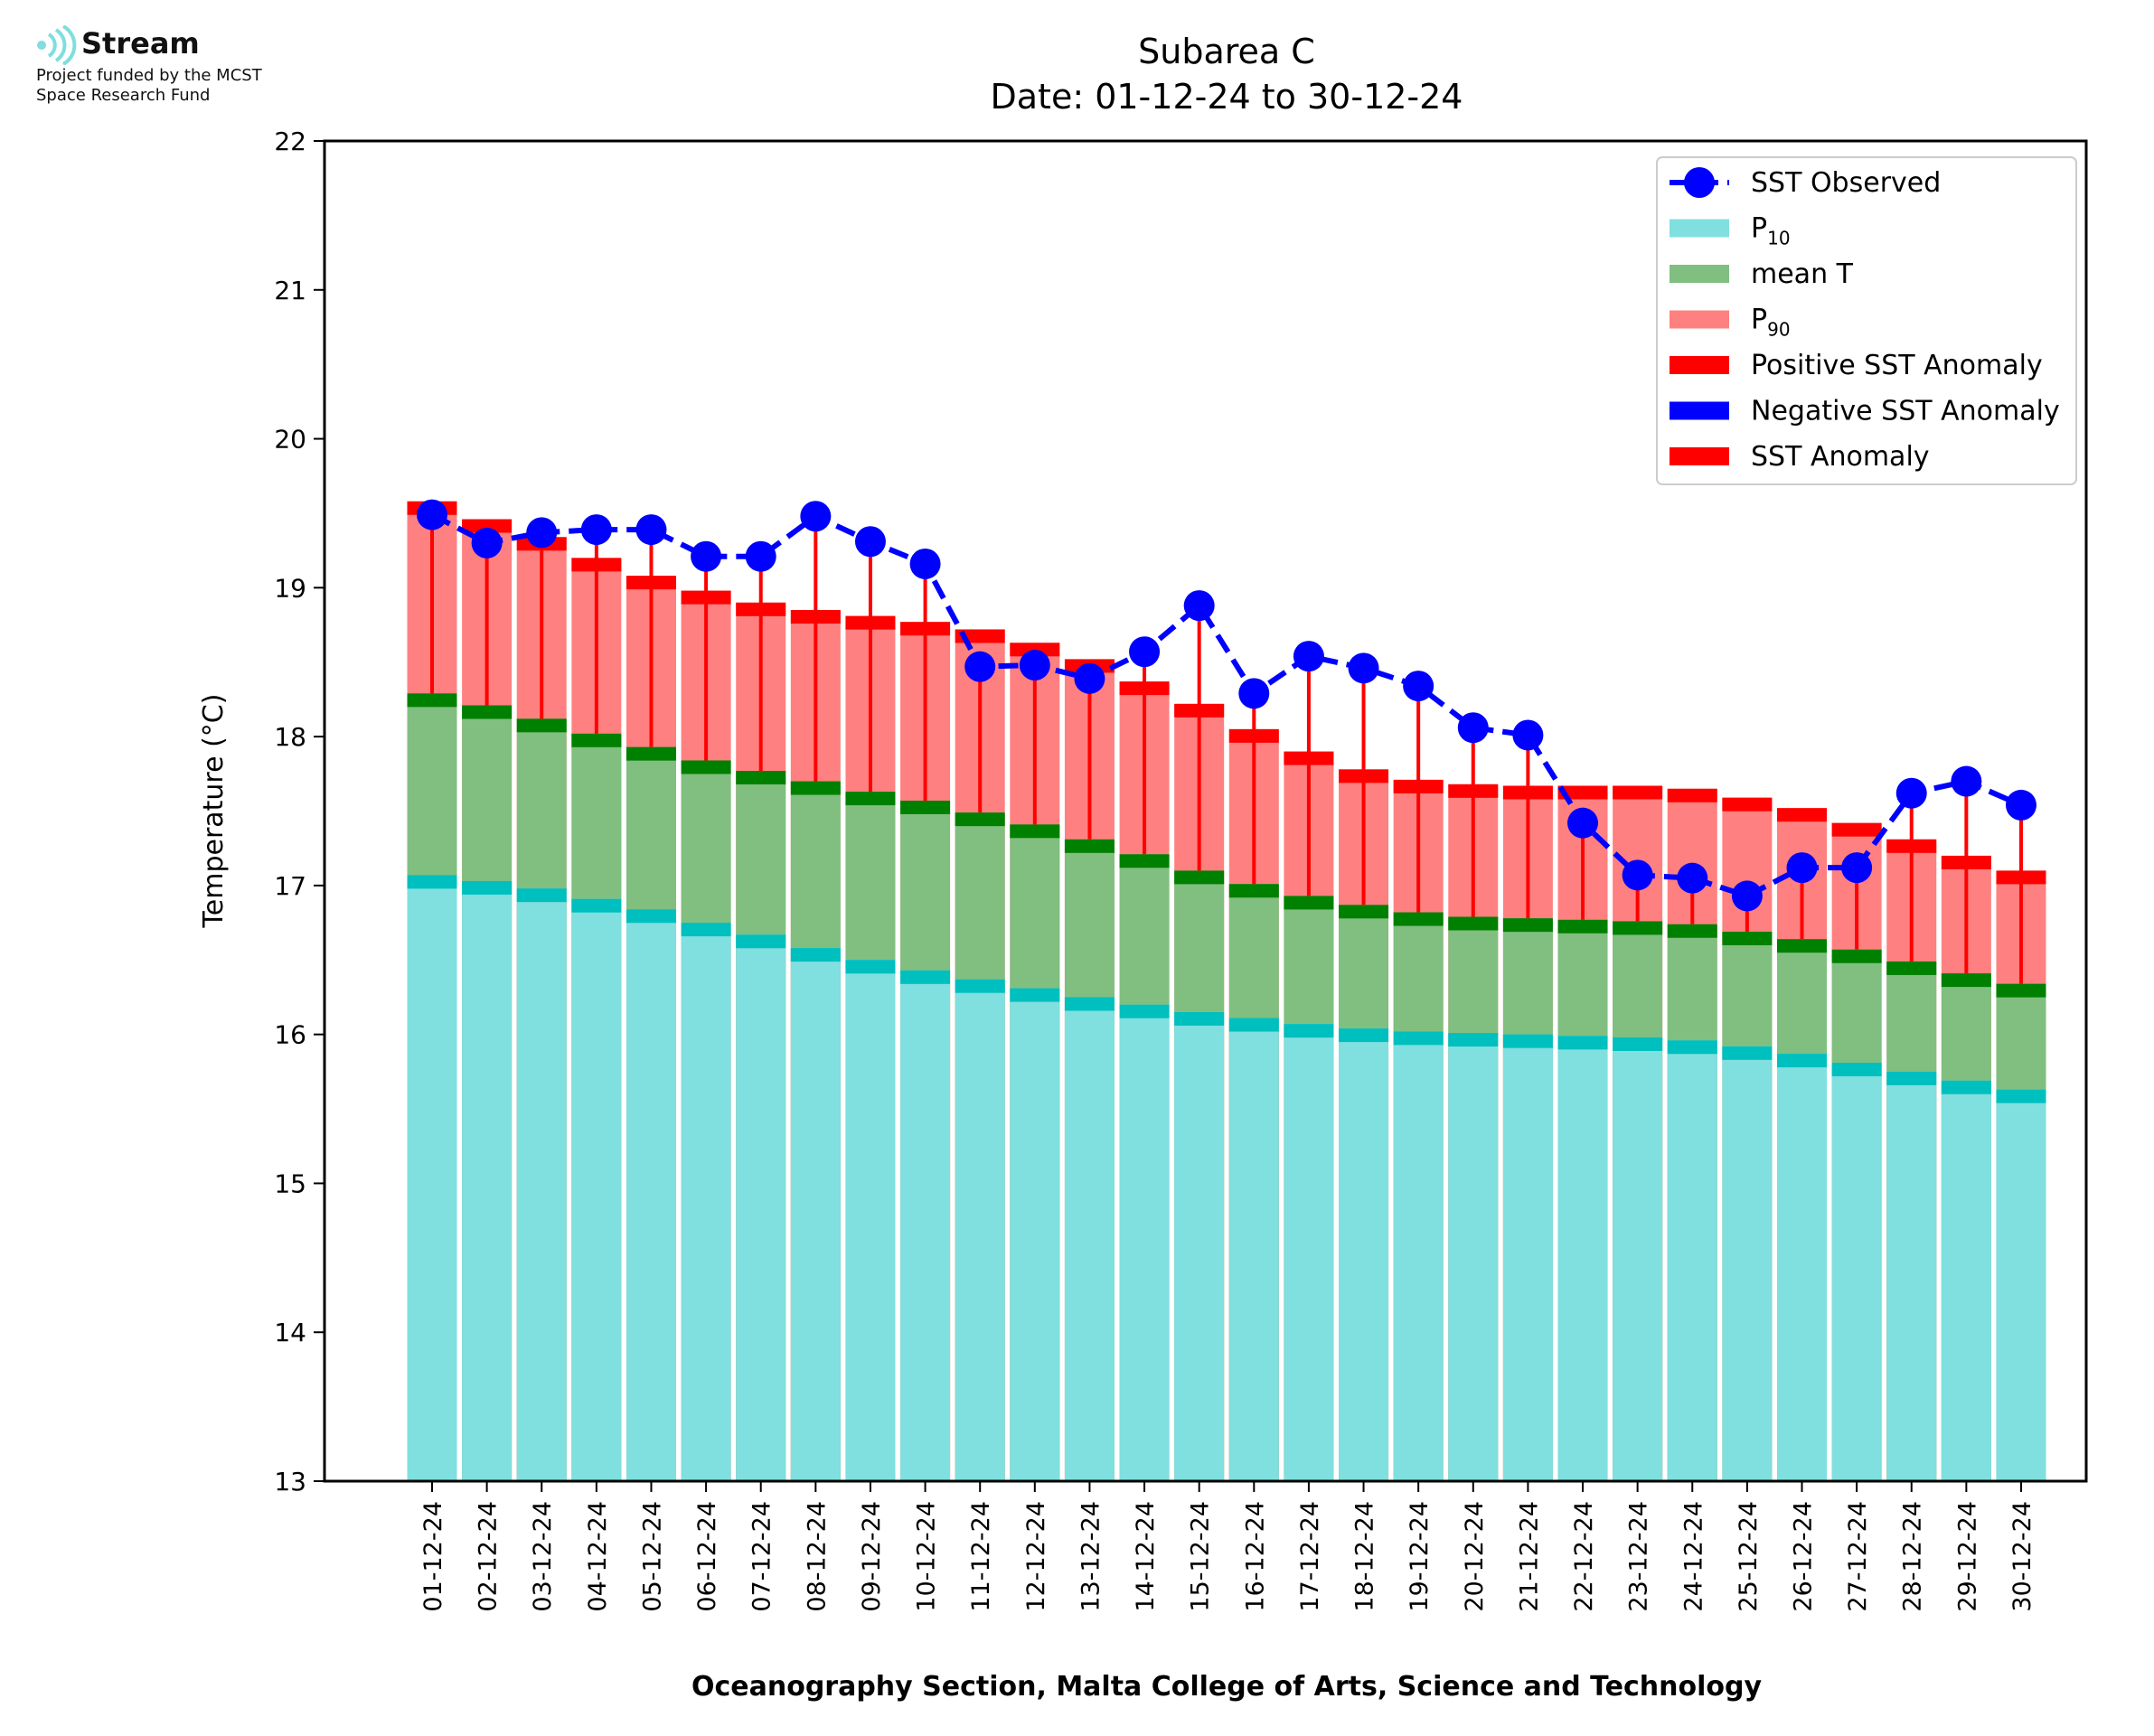 The height and width of the screenshot is (1736, 2154). Describe the element at coordinates (140, 43) in the screenshot. I see `logo-name: Stream` at that location.